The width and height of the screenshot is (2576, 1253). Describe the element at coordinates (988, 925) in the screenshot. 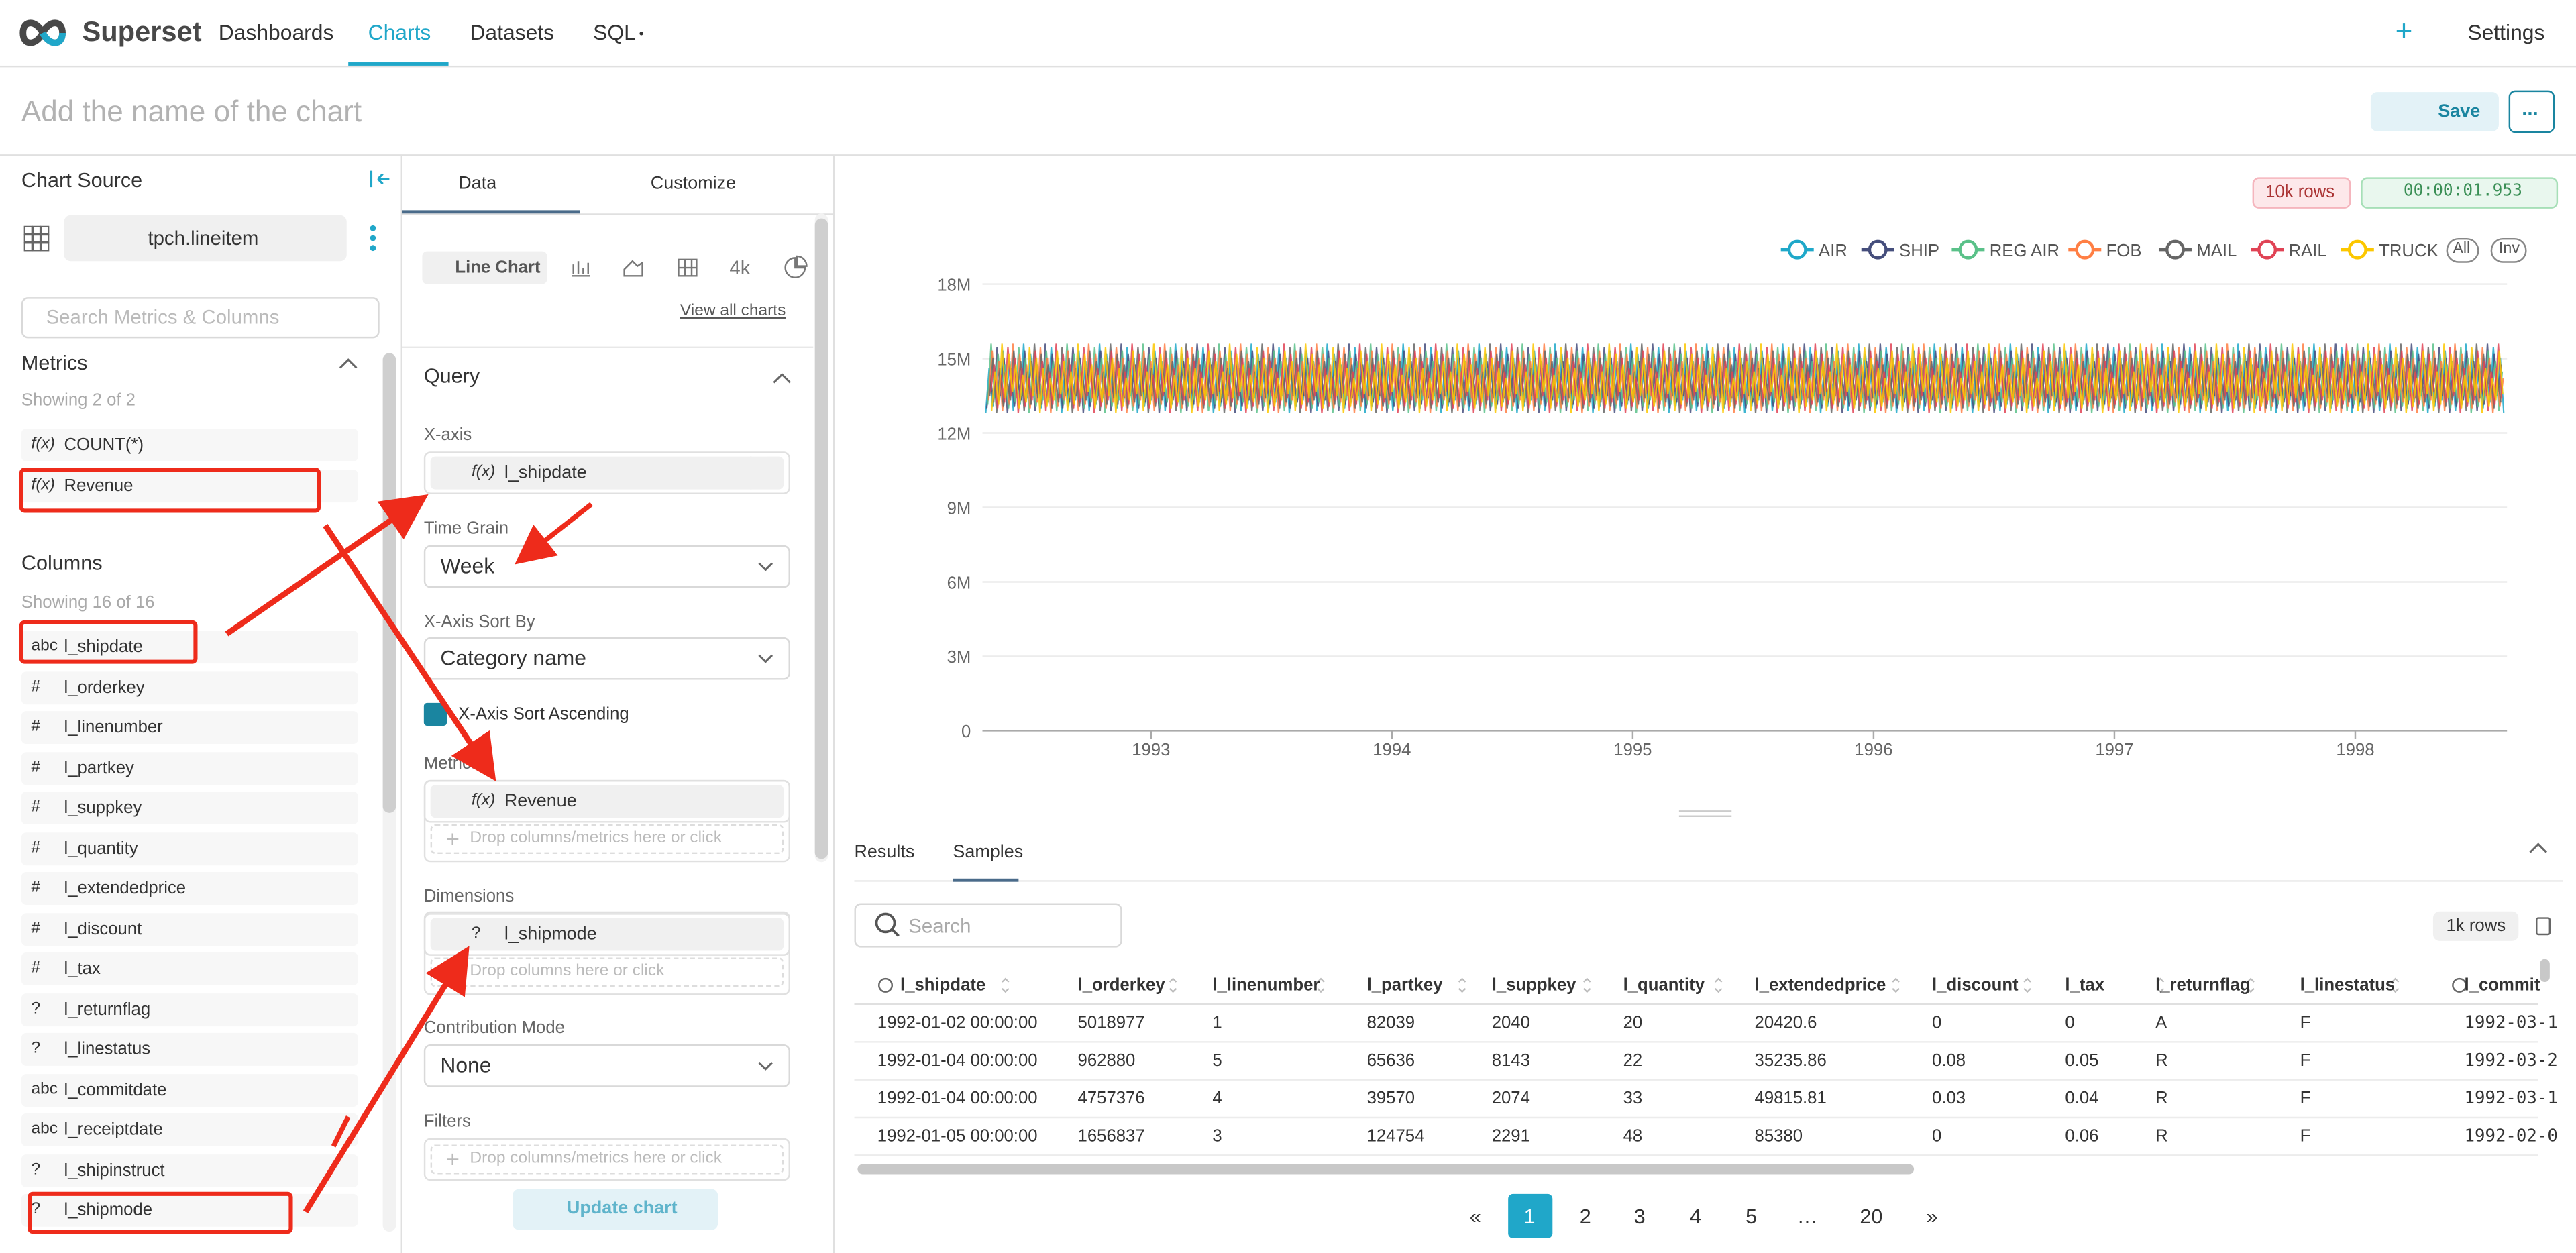

I see `results-search` at that location.